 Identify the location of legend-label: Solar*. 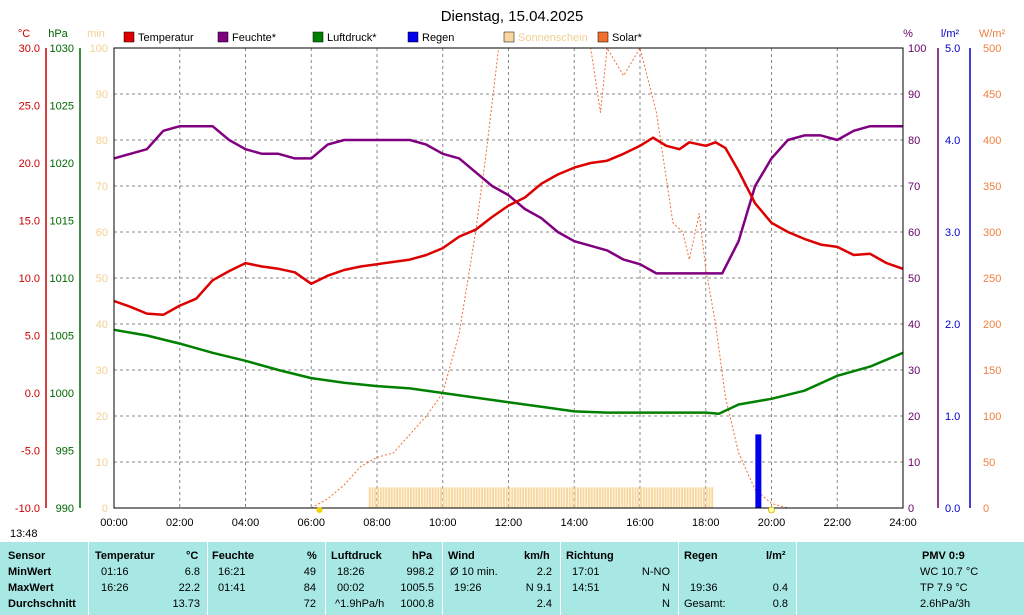
(627, 38).